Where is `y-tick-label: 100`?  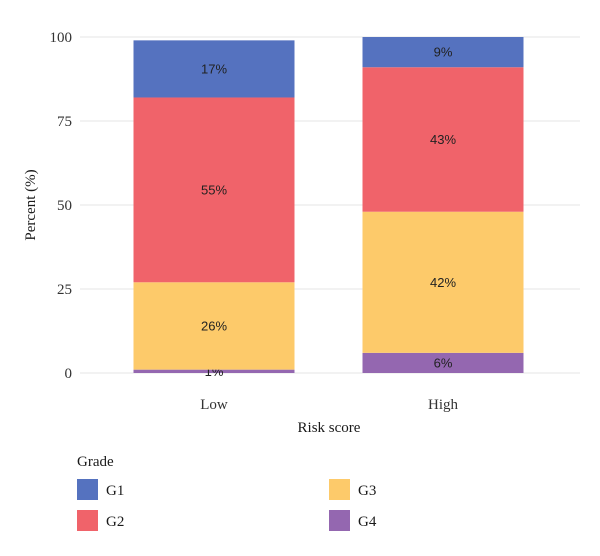
y-tick-label: 100 is located at coordinates (61, 38).